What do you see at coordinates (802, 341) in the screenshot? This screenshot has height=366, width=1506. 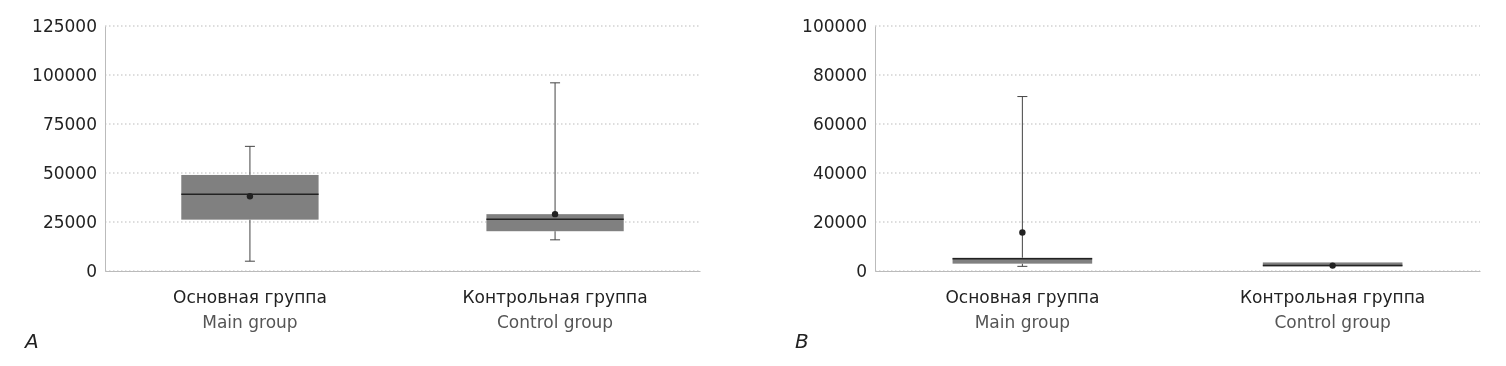 I see `text: B` at bounding box center [802, 341].